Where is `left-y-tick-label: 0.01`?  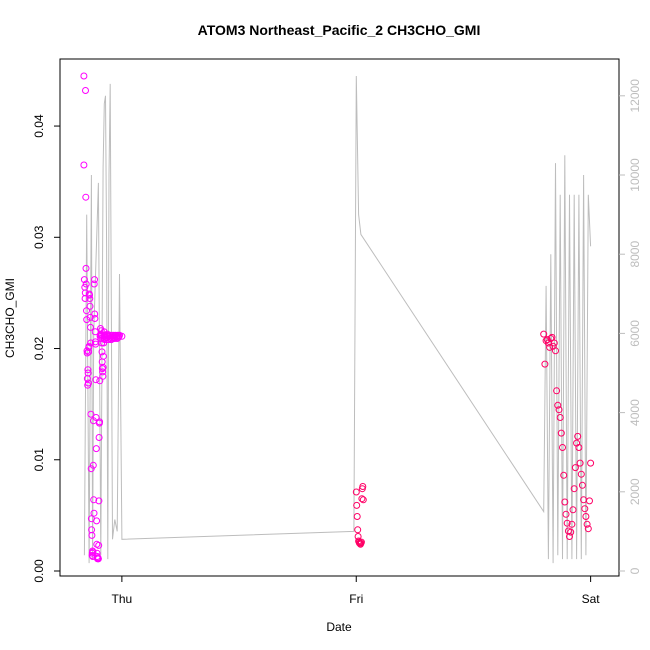 left-y-tick-label: 0.01 is located at coordinates (39, 460).